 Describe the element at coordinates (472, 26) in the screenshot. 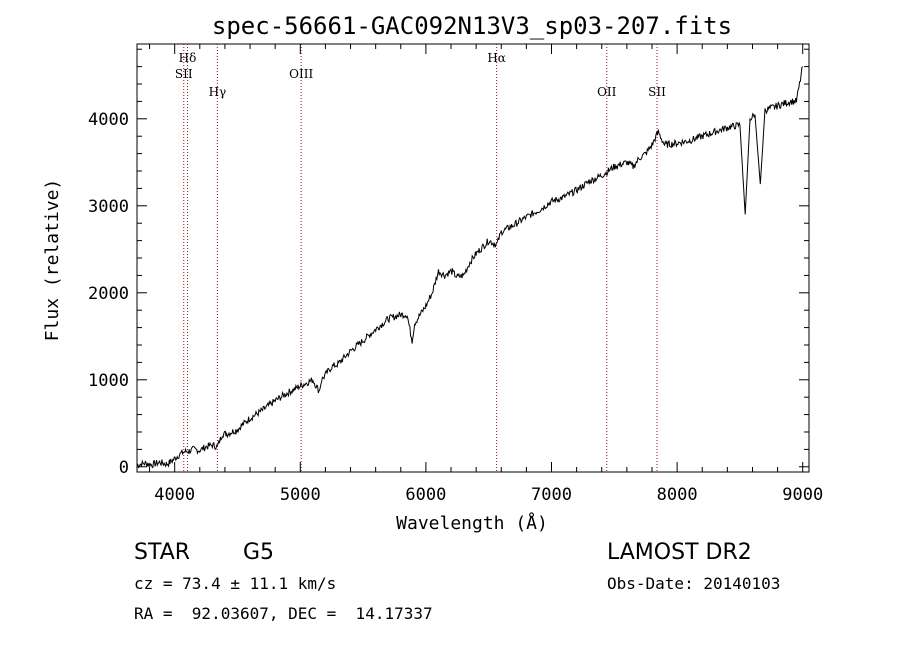

I see `chart-title: spec-56661-GAC092N13V3_sp03-207.fits` at that location.